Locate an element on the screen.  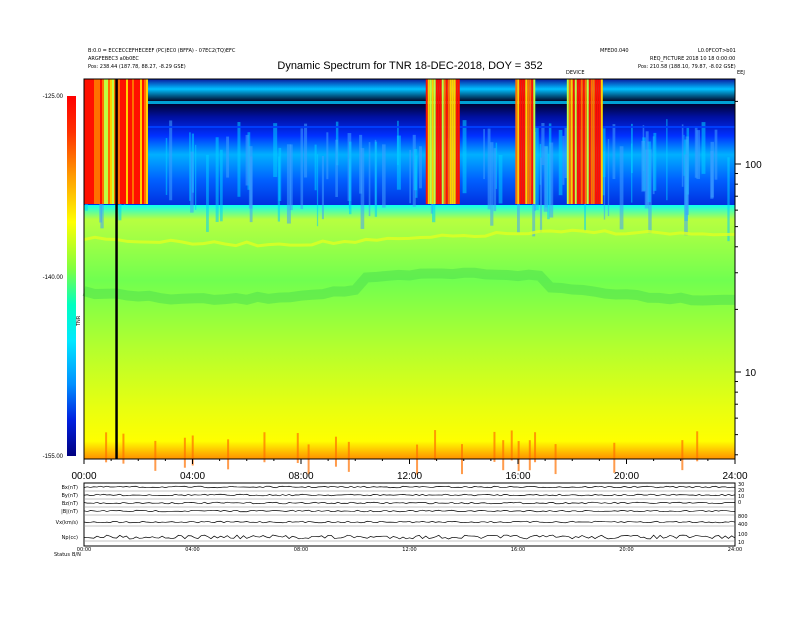
time-tick-label: 16:00 is located at coordinates (517, 476).